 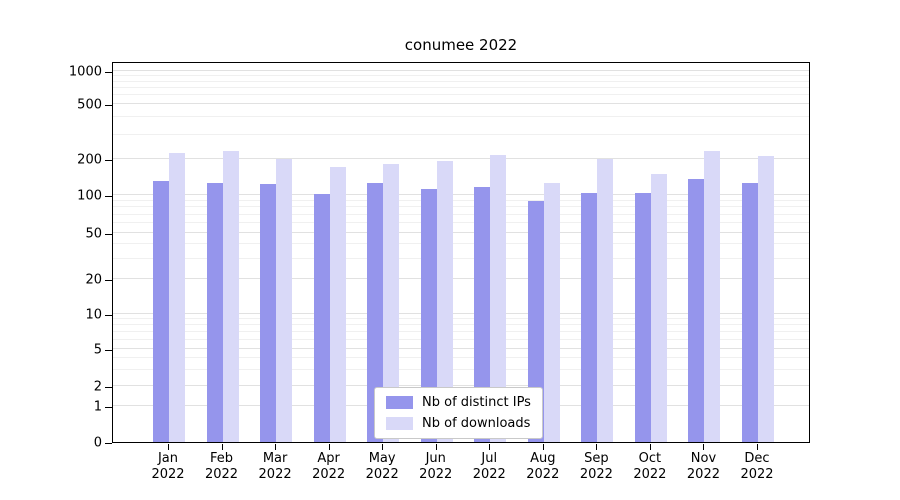 What do you see at coordinates (97, 443) in the screenshot?
I see `y-tick-label: 0` at bounding box center [97, 443].